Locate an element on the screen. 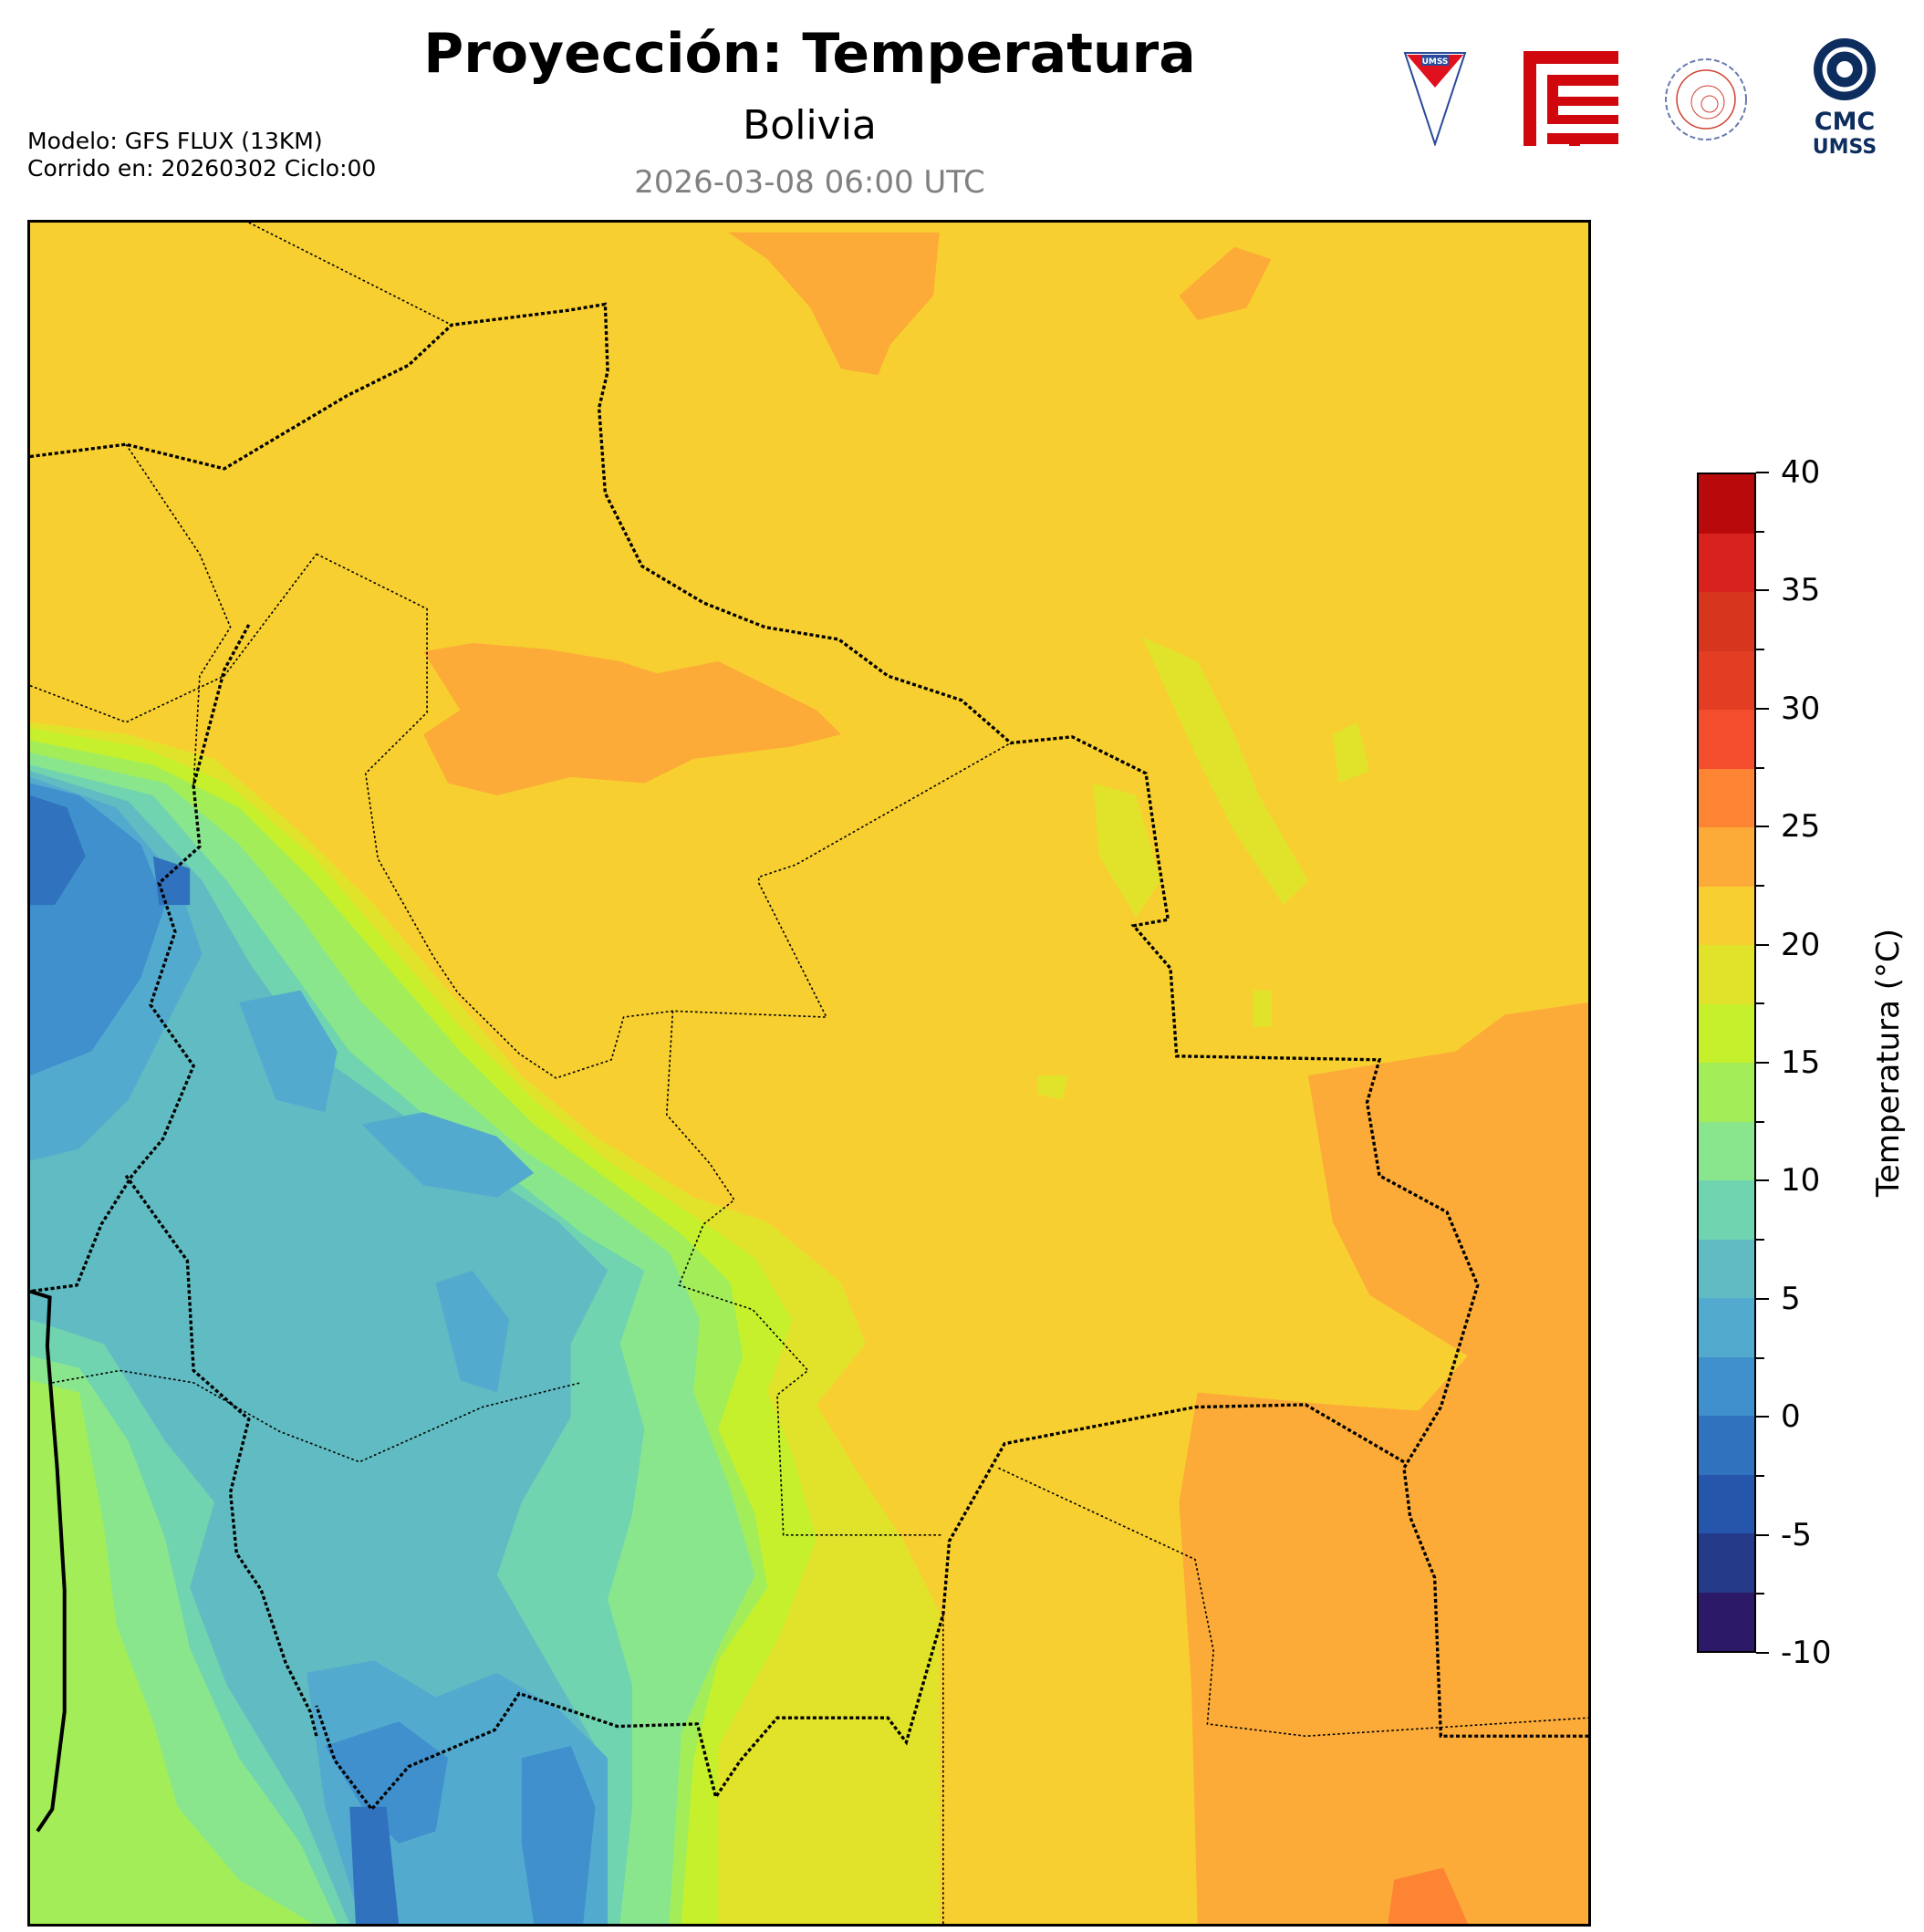  colorbar-tick-label: 15 is located at coordinates (1801, 1062).